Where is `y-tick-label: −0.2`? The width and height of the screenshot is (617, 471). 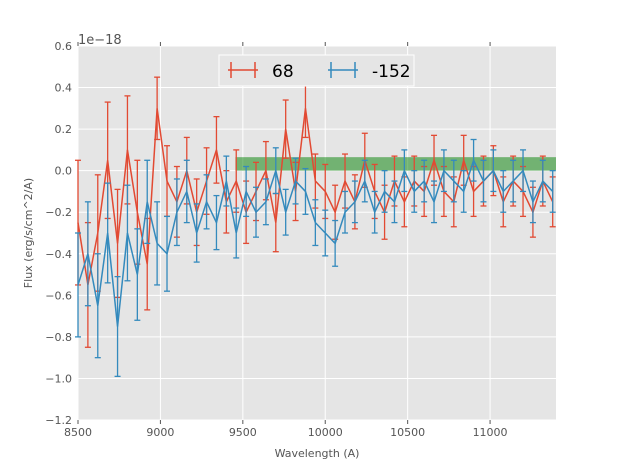 y-tick-label: −0.2 is located at coordinates (58, 212).